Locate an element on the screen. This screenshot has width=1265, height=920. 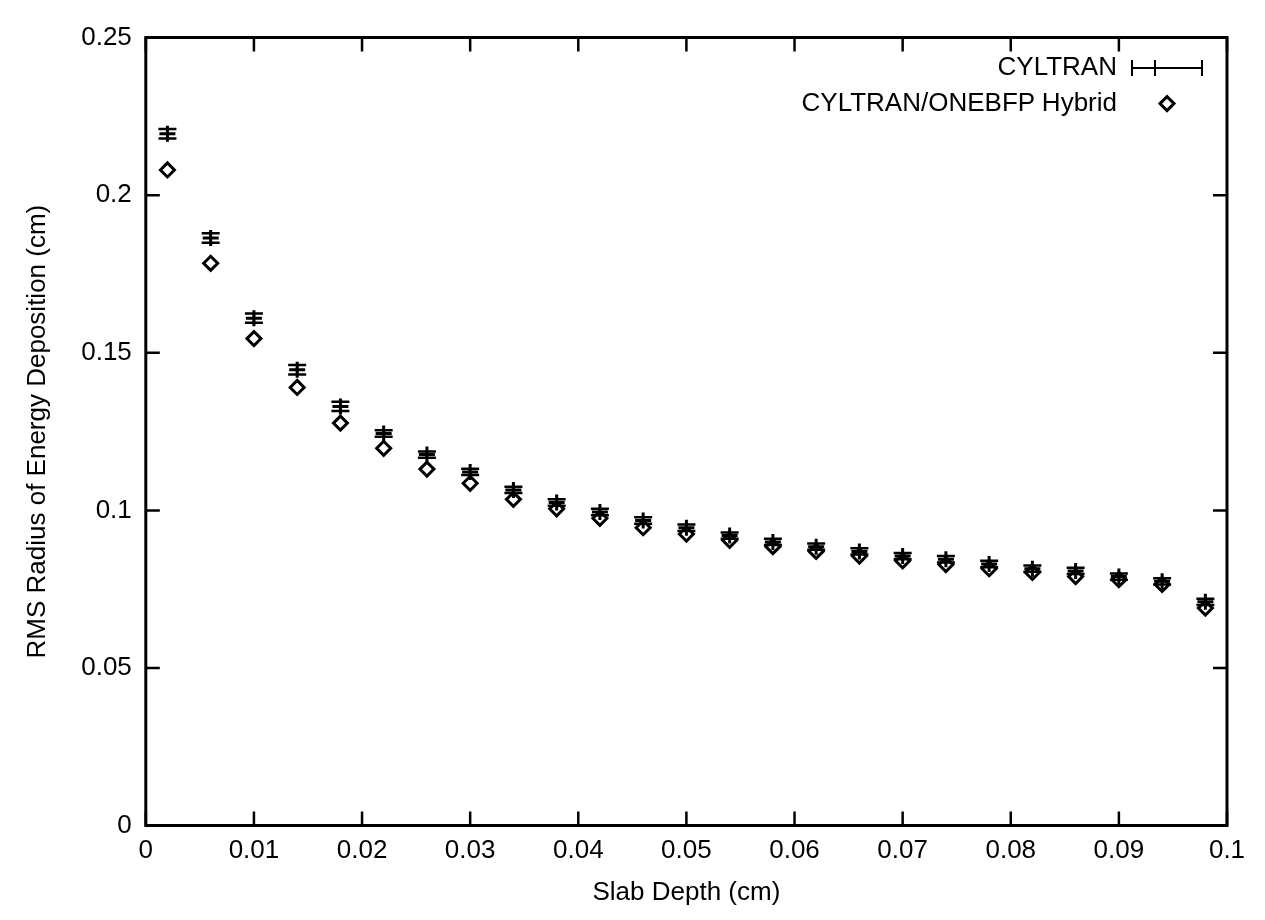
legend-label: CYLTRAN/ONEBFP Hybrid is located at coordinates (959, 101).